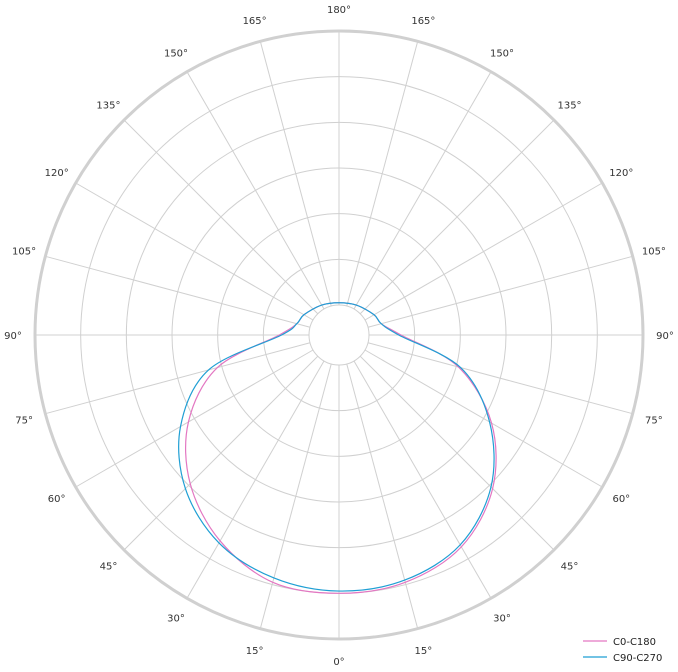 Image resolution: width=678 pixels, height=672 pixels. I want to click on legend: C0-C180 C90-C270, so click(622, 650).